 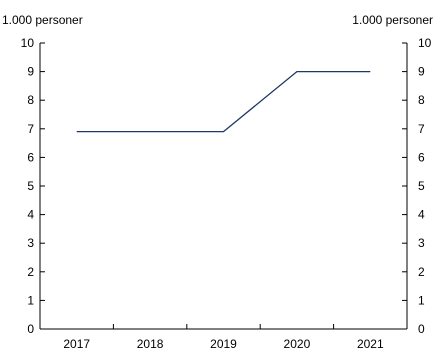 I want to click on y-tick-label-right: 0, so click(x=421, y=329).